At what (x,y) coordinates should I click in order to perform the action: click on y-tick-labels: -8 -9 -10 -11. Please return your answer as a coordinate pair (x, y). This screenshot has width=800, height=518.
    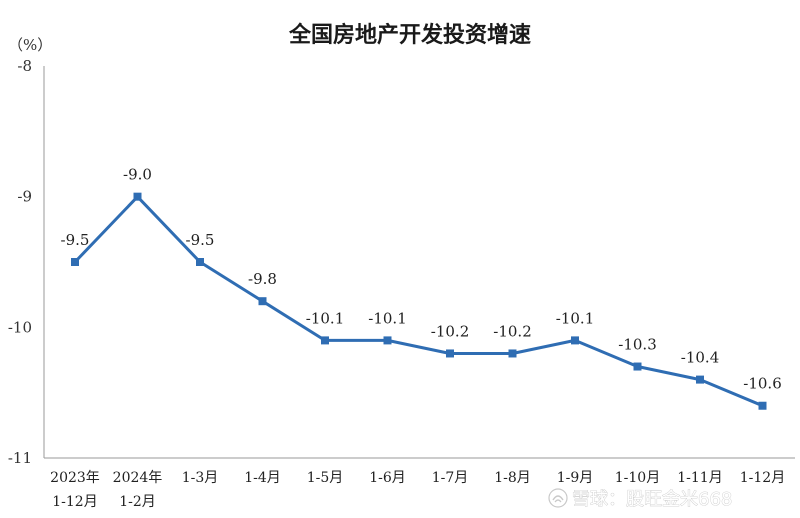
    Looking at the image, I should click on (20, 262).